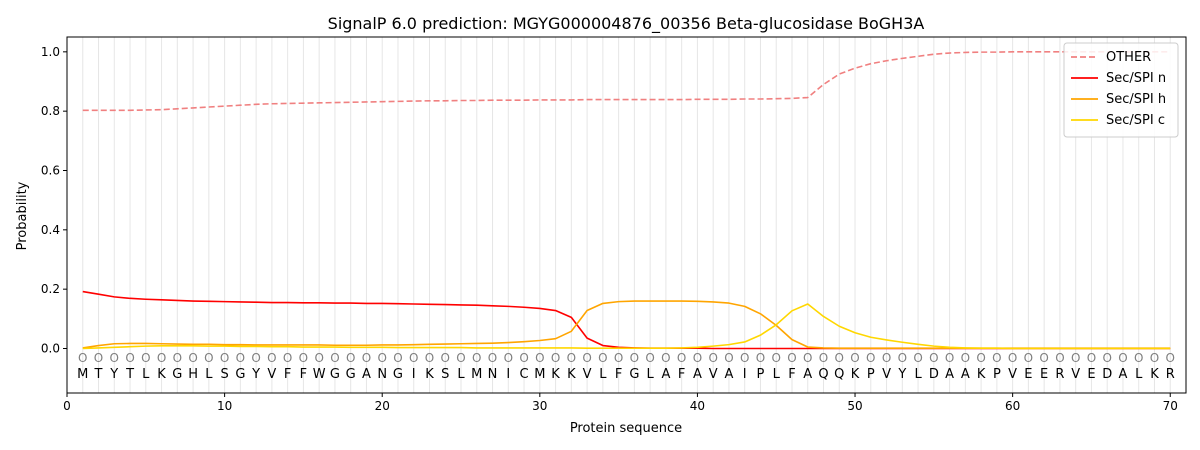 The width and height of the screenshot is (1200, 450). What do you see at coordinates (1121, 90) in the screenshot?
I see `legend-box` at bounding box center [1121, 90].